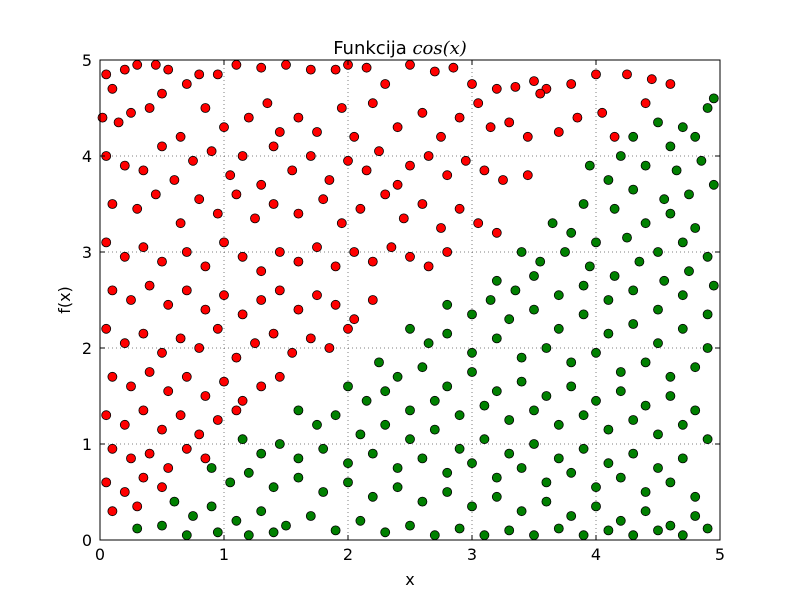  I want to click on y-tick-label: 0, so click(87, 540).